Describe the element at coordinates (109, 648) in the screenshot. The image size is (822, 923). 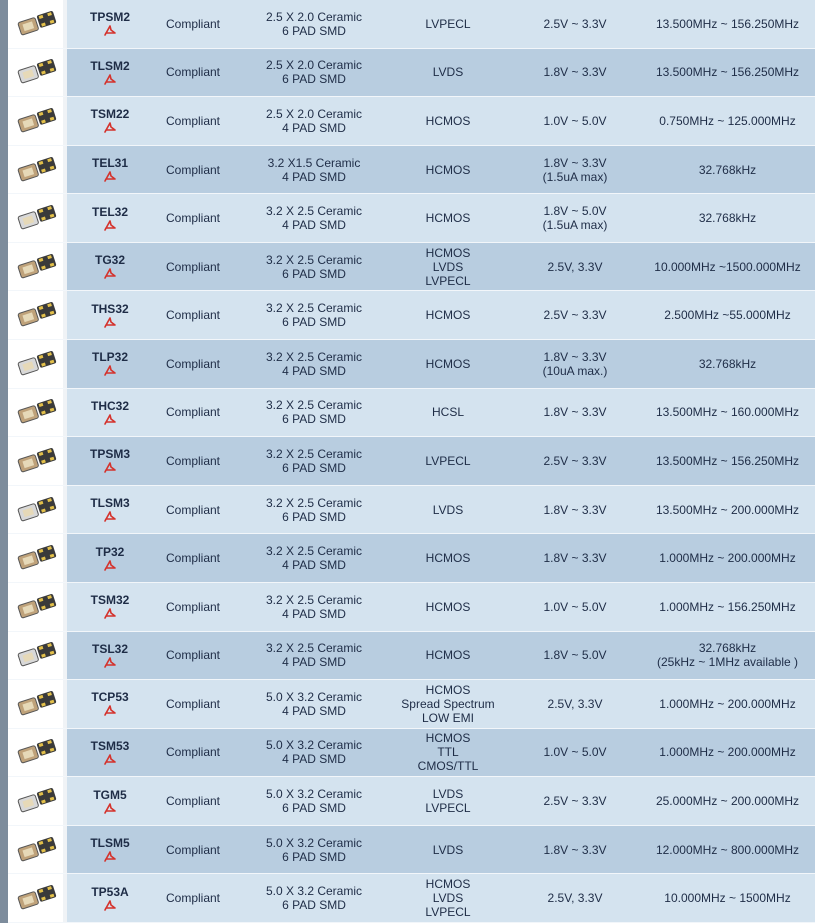
I see `part-name: TSL32` at that location.